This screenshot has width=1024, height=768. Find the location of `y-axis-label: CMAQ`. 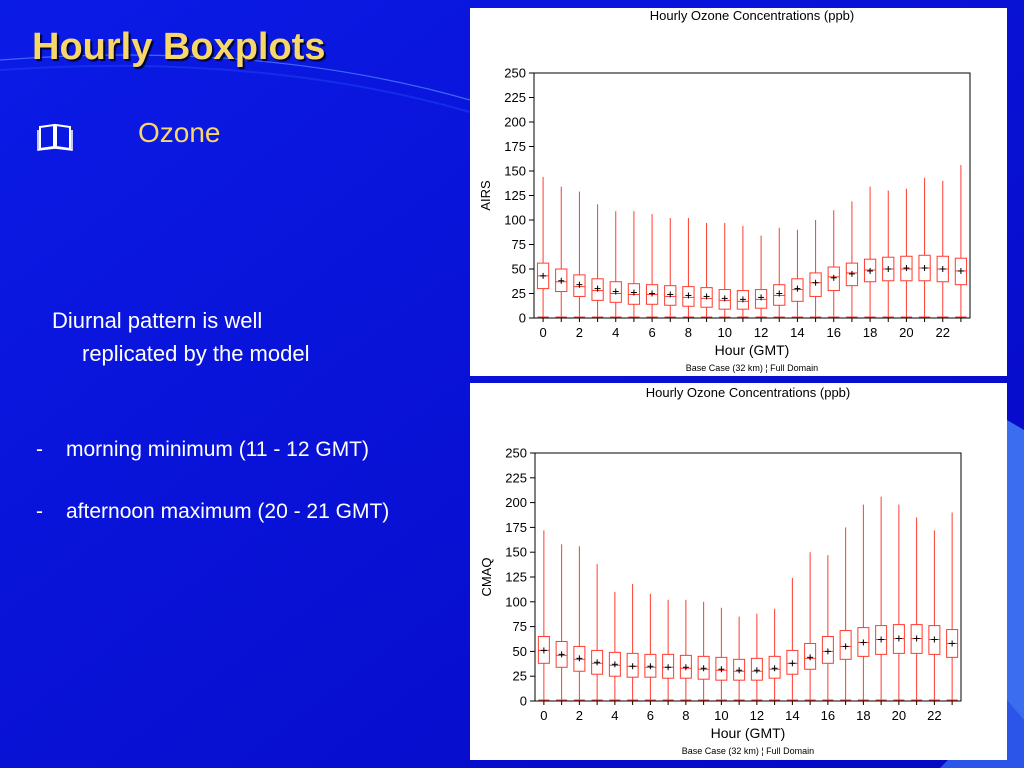

y-axis-label: CMAQ is located at coordinates (486, 577).